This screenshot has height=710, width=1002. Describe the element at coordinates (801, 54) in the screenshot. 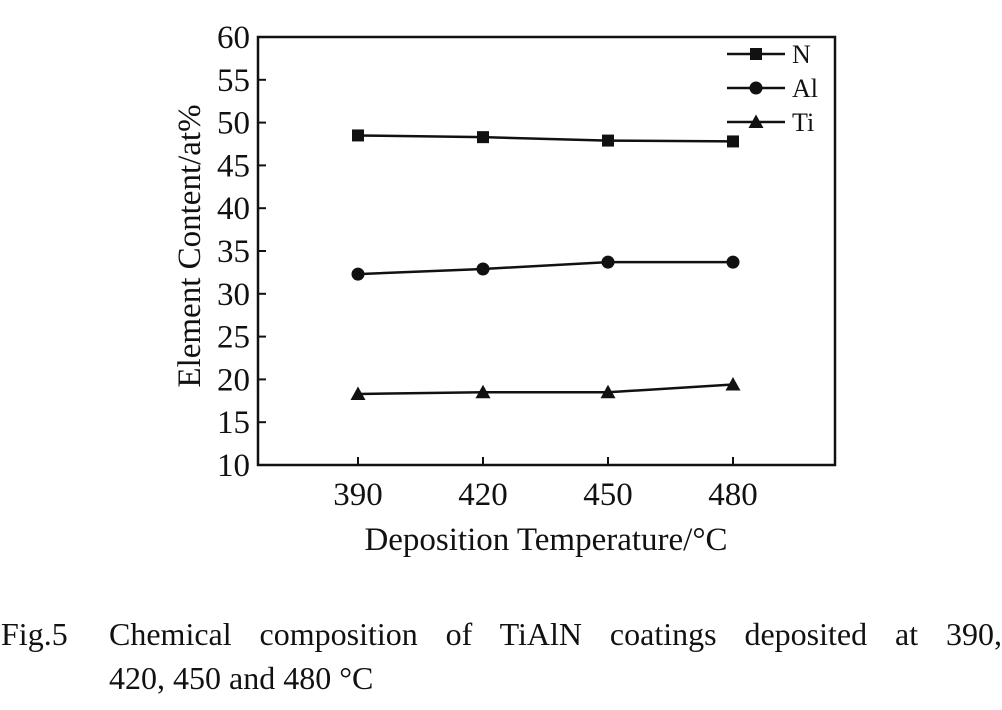

I see `legend-label: N` at that location.